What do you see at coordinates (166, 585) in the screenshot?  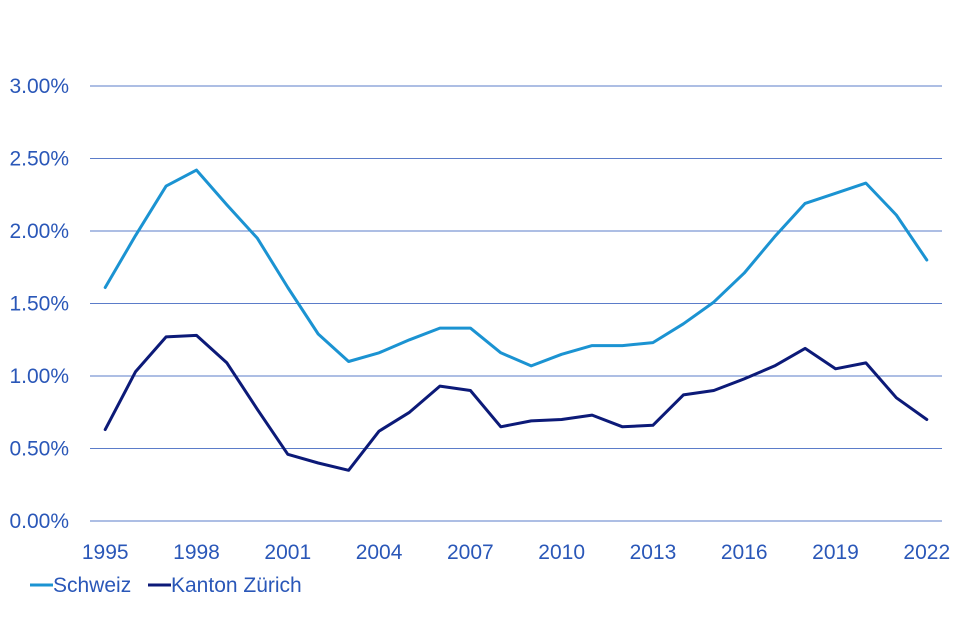 I see `legend: Schweiz Kanton Zürich` at bounding box center [166, 585].